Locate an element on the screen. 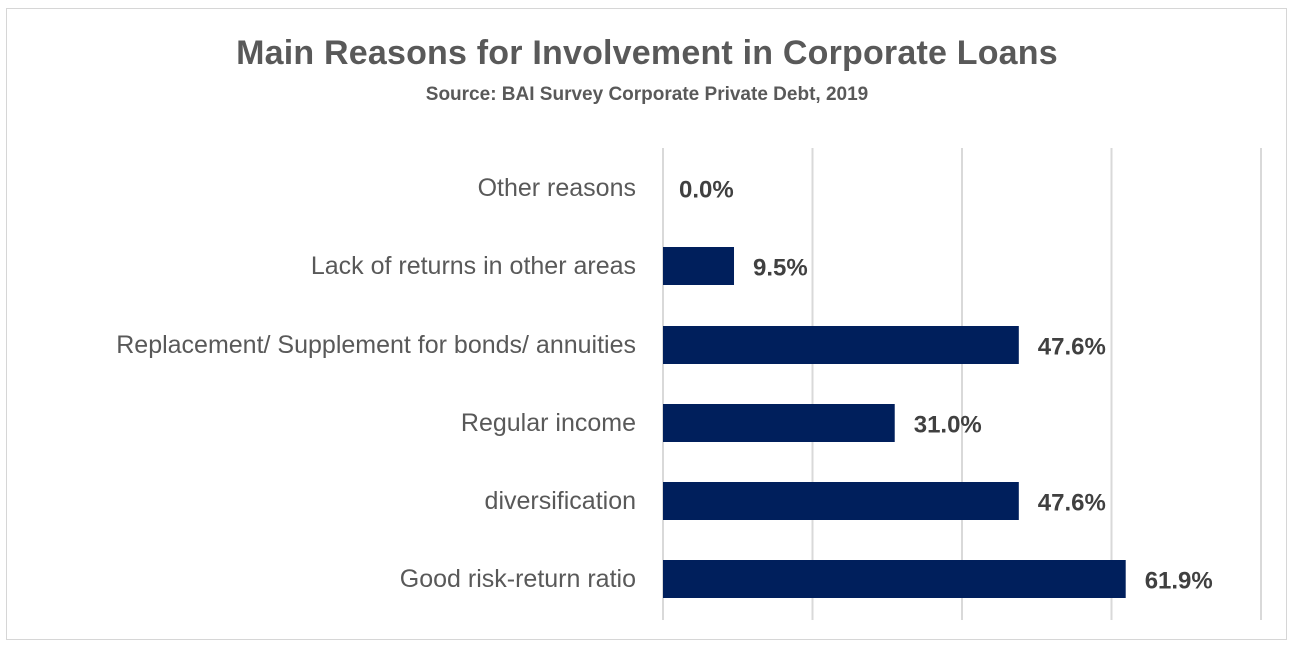  value-label-5: 61.9% is located at coordinates (1179, 581).